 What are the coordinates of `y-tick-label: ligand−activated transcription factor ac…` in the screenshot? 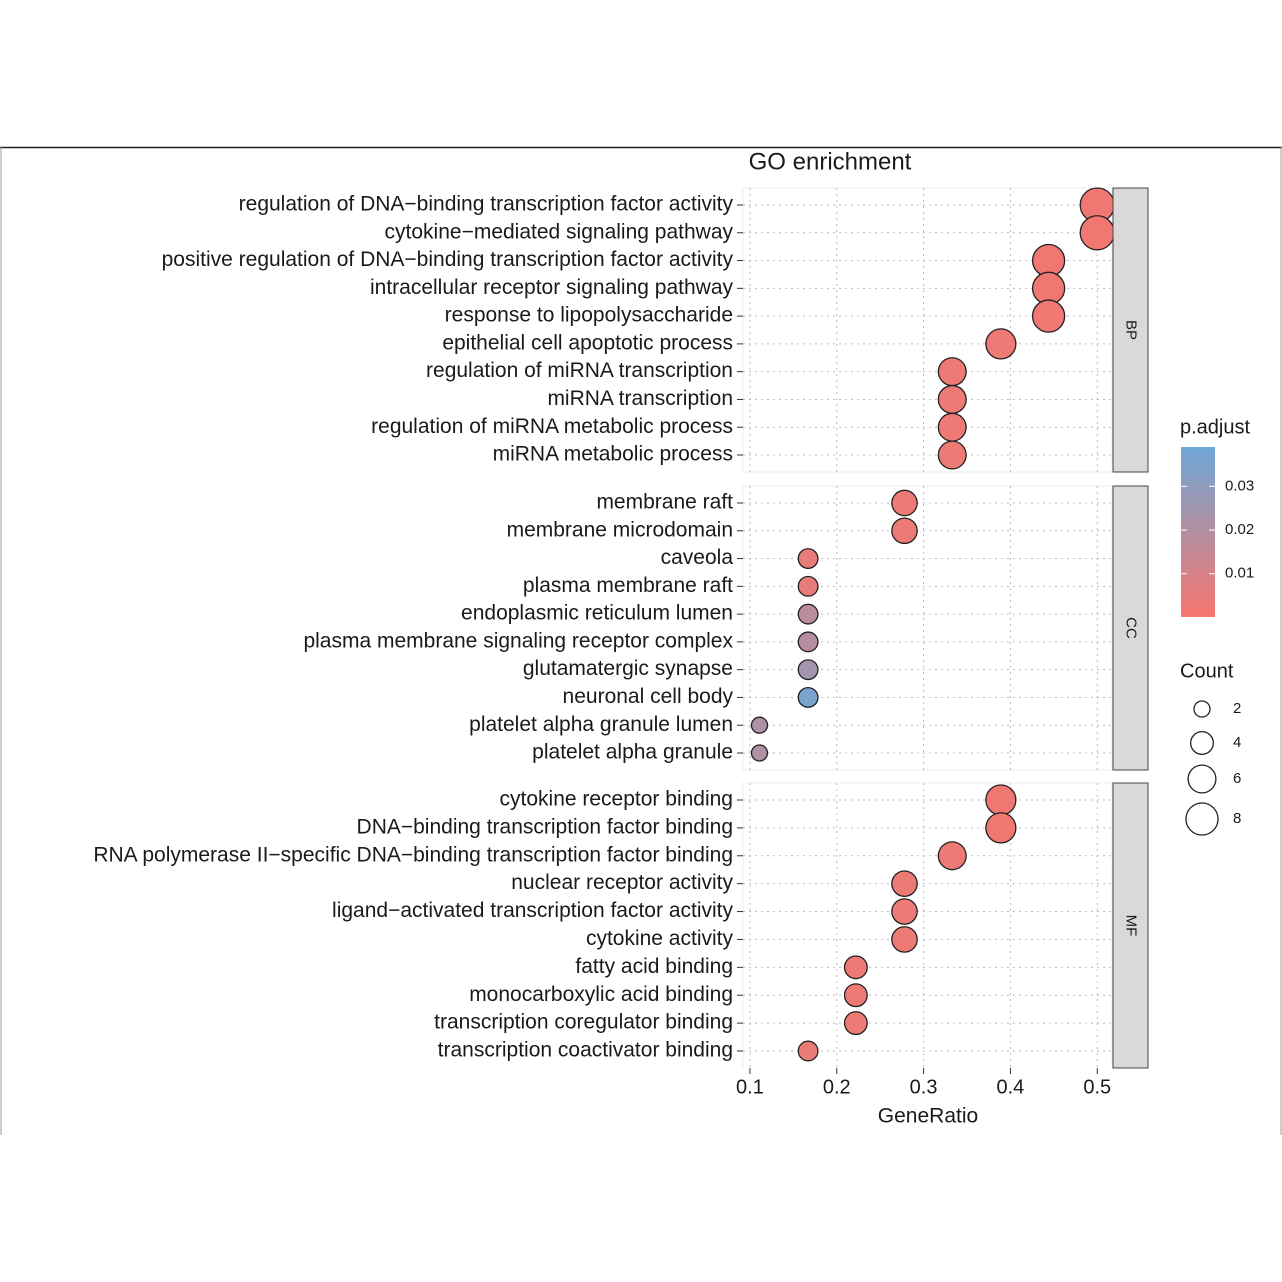 It's located at (532, 910).